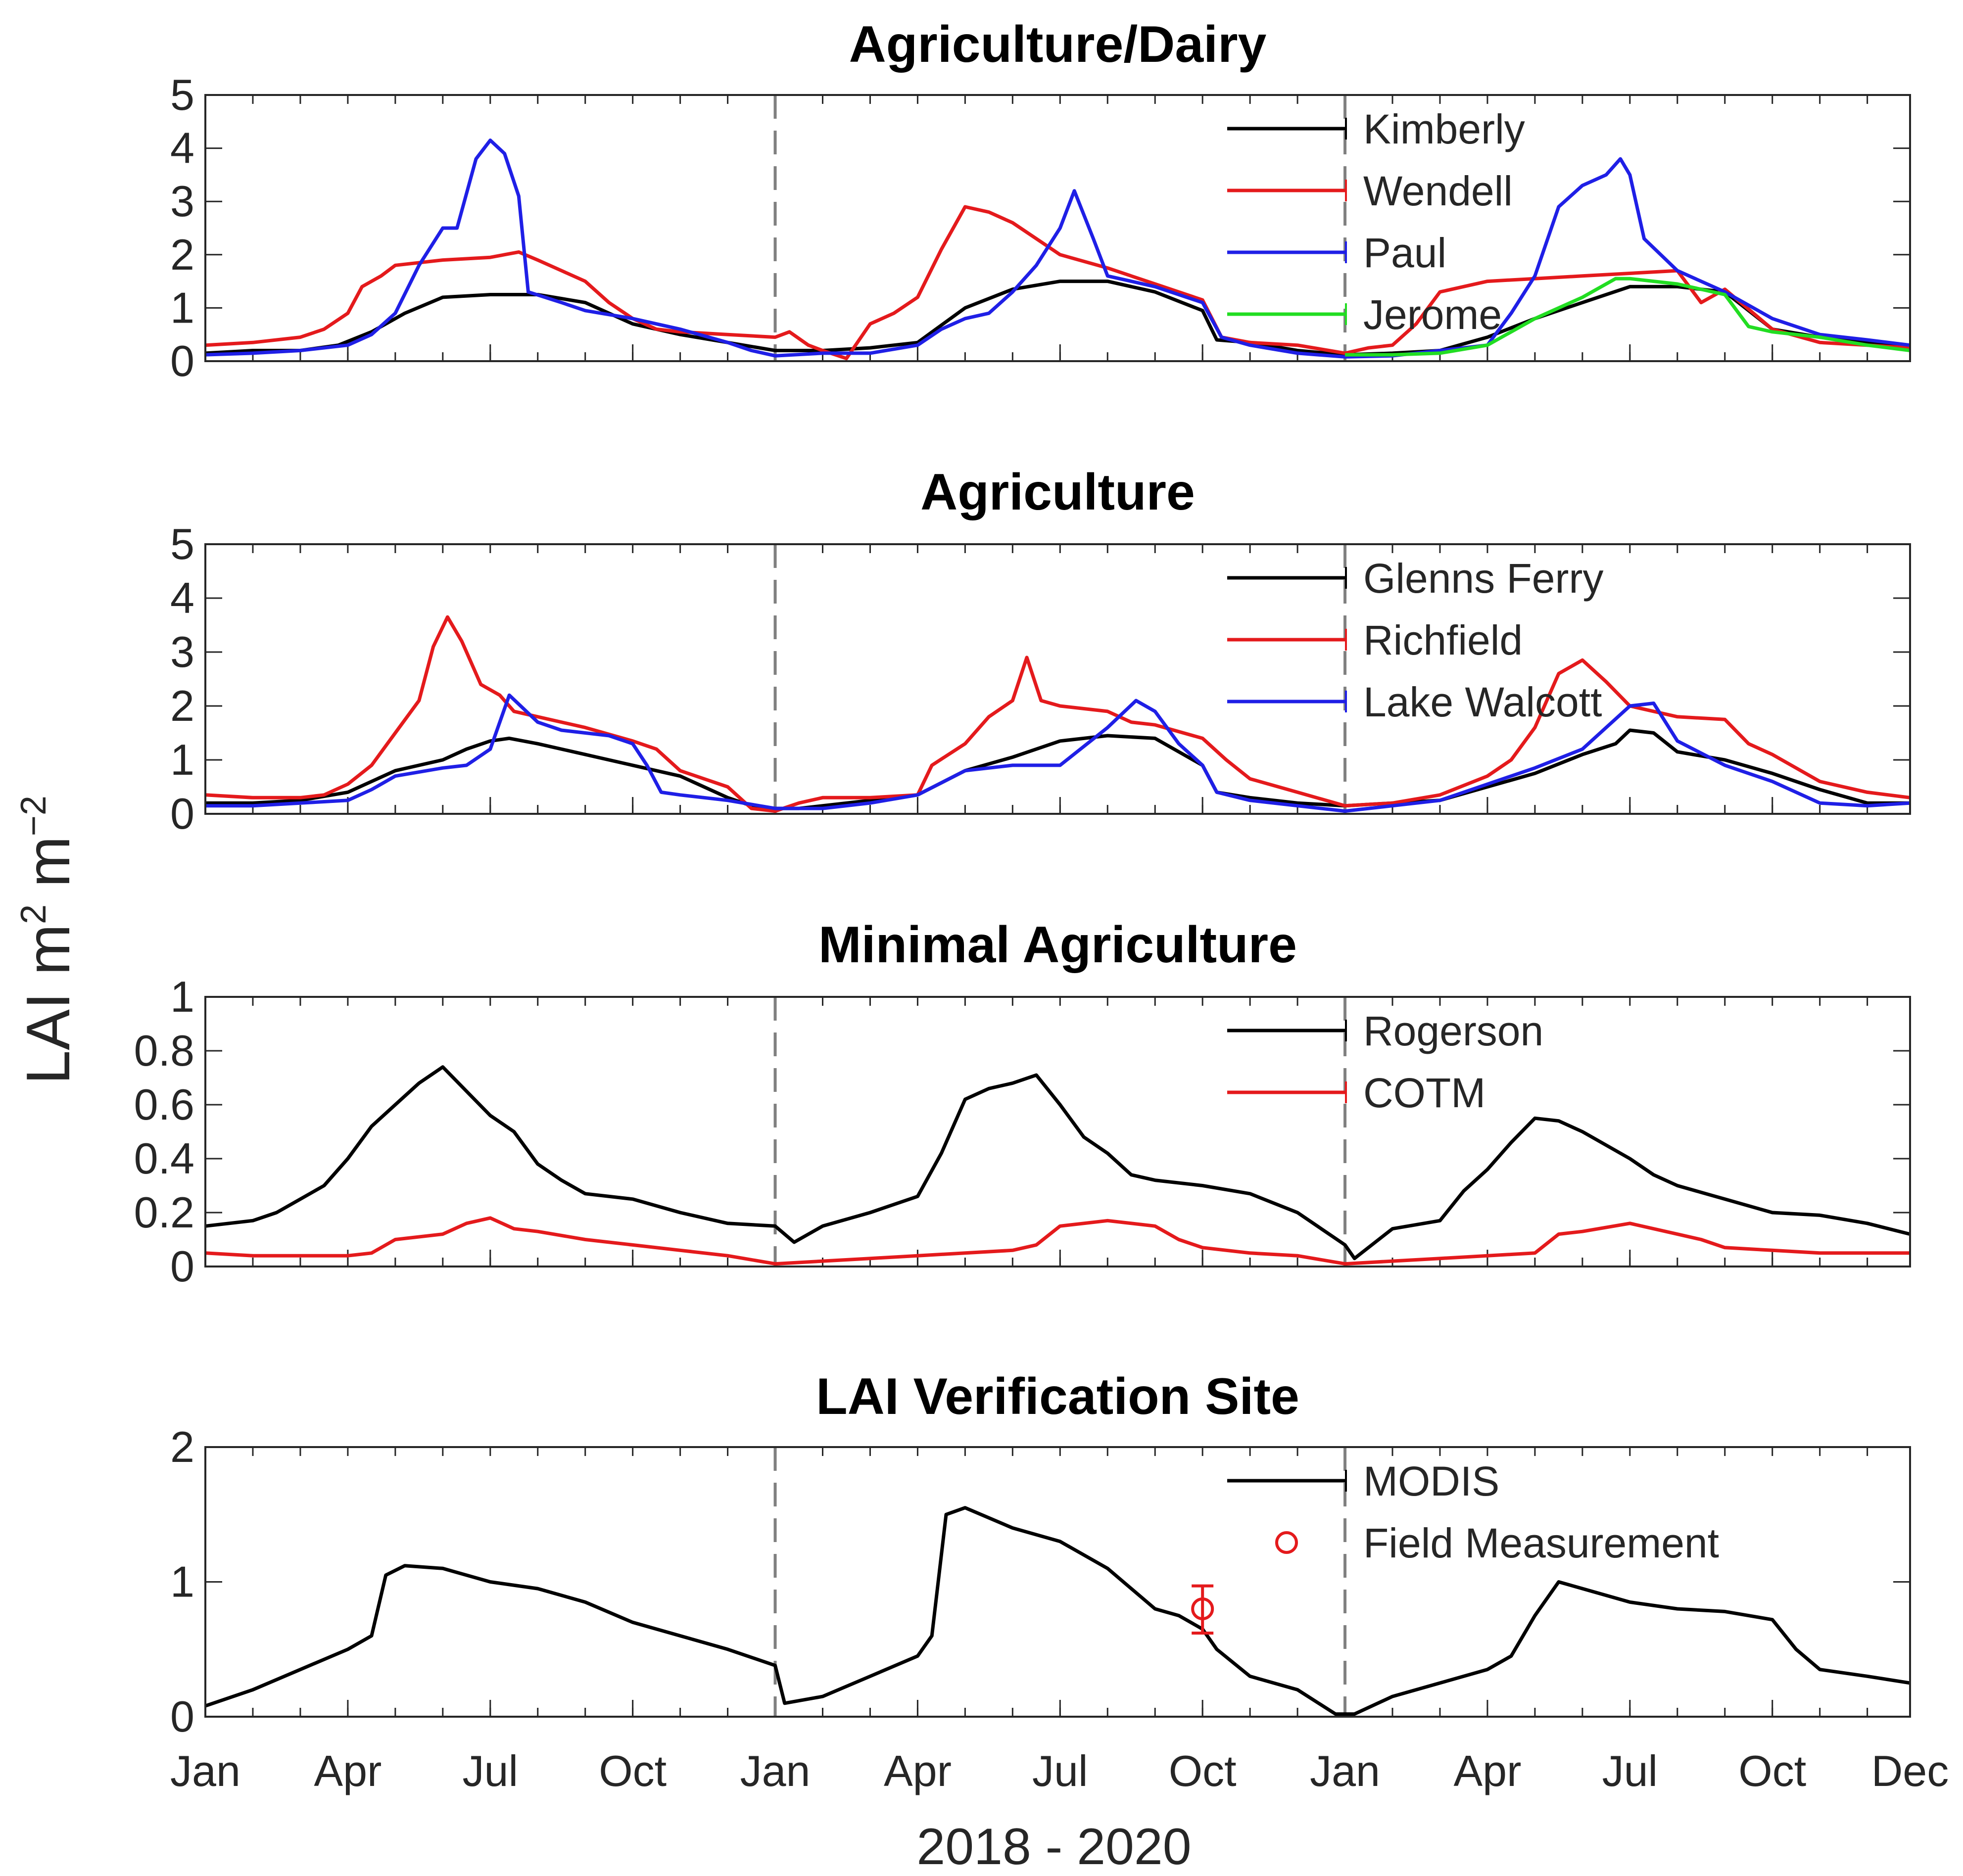 Image resolution: width=1963 pixels, height=1876 pixels. I want to click on y-tick-label: 0.2, so click(164, 1212).